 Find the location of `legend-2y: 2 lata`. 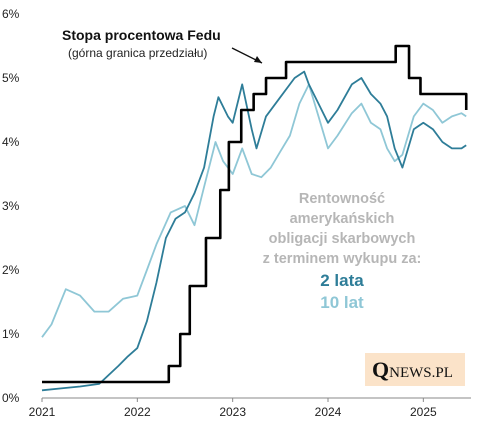

legend-2y: 2 lata is located at coordinates (342, 280).